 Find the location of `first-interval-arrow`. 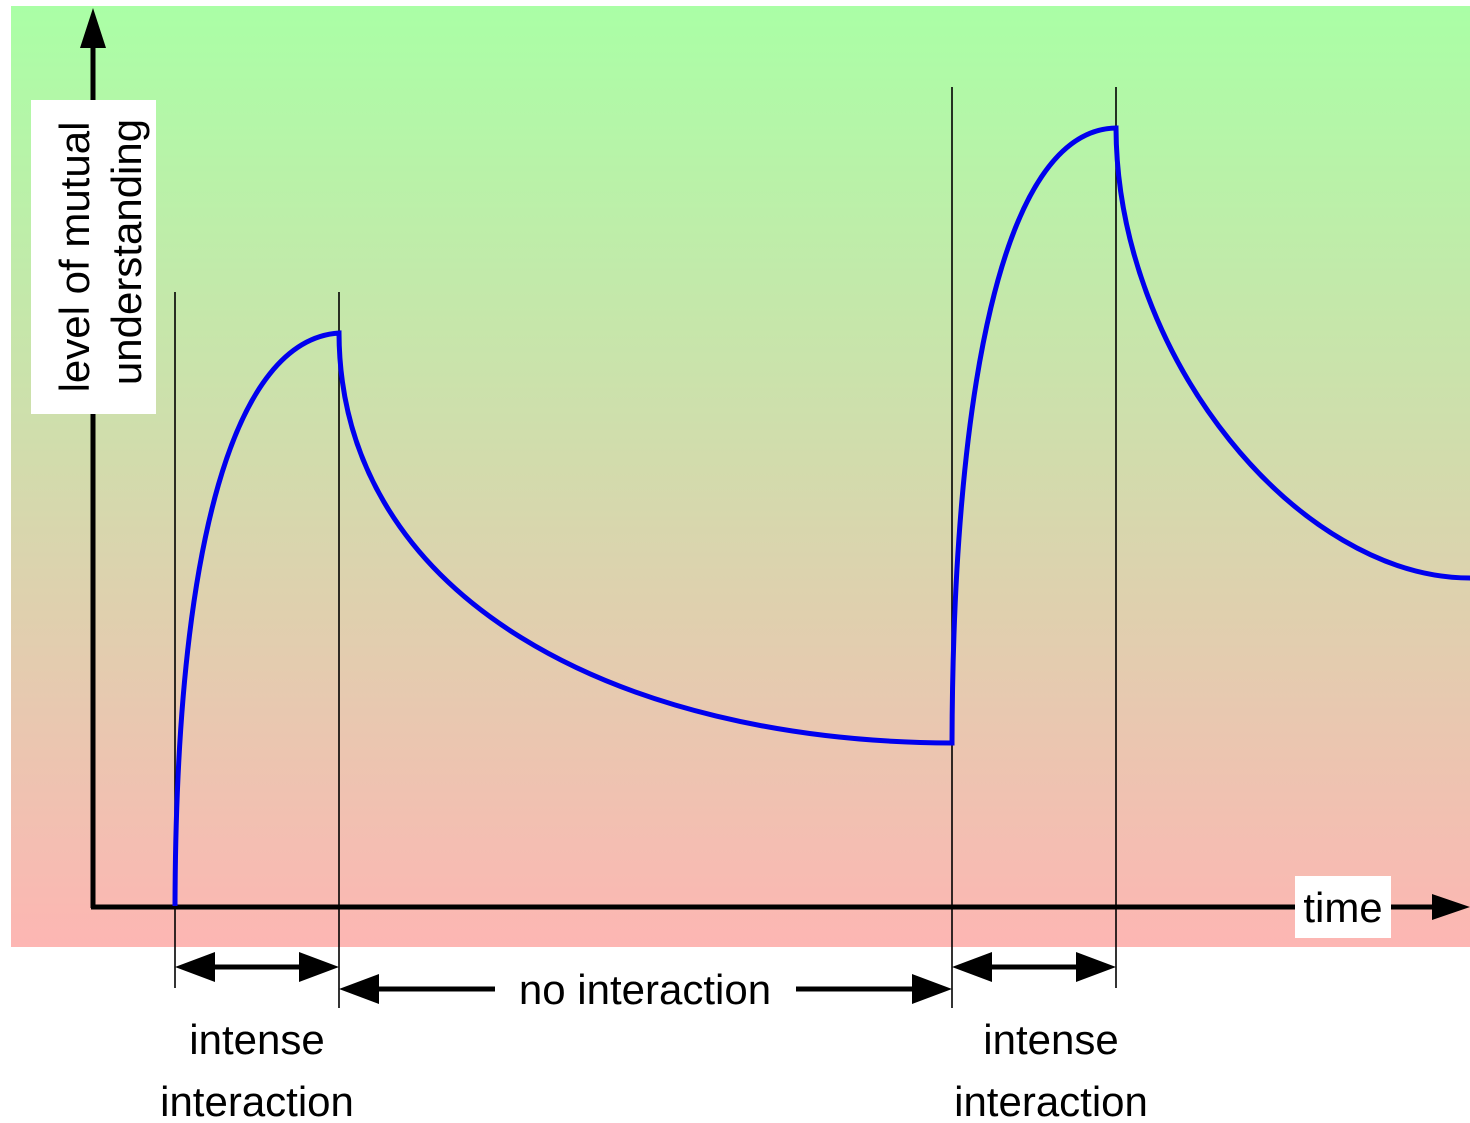

first-interval-arrow is located at coordinates (257, 967).